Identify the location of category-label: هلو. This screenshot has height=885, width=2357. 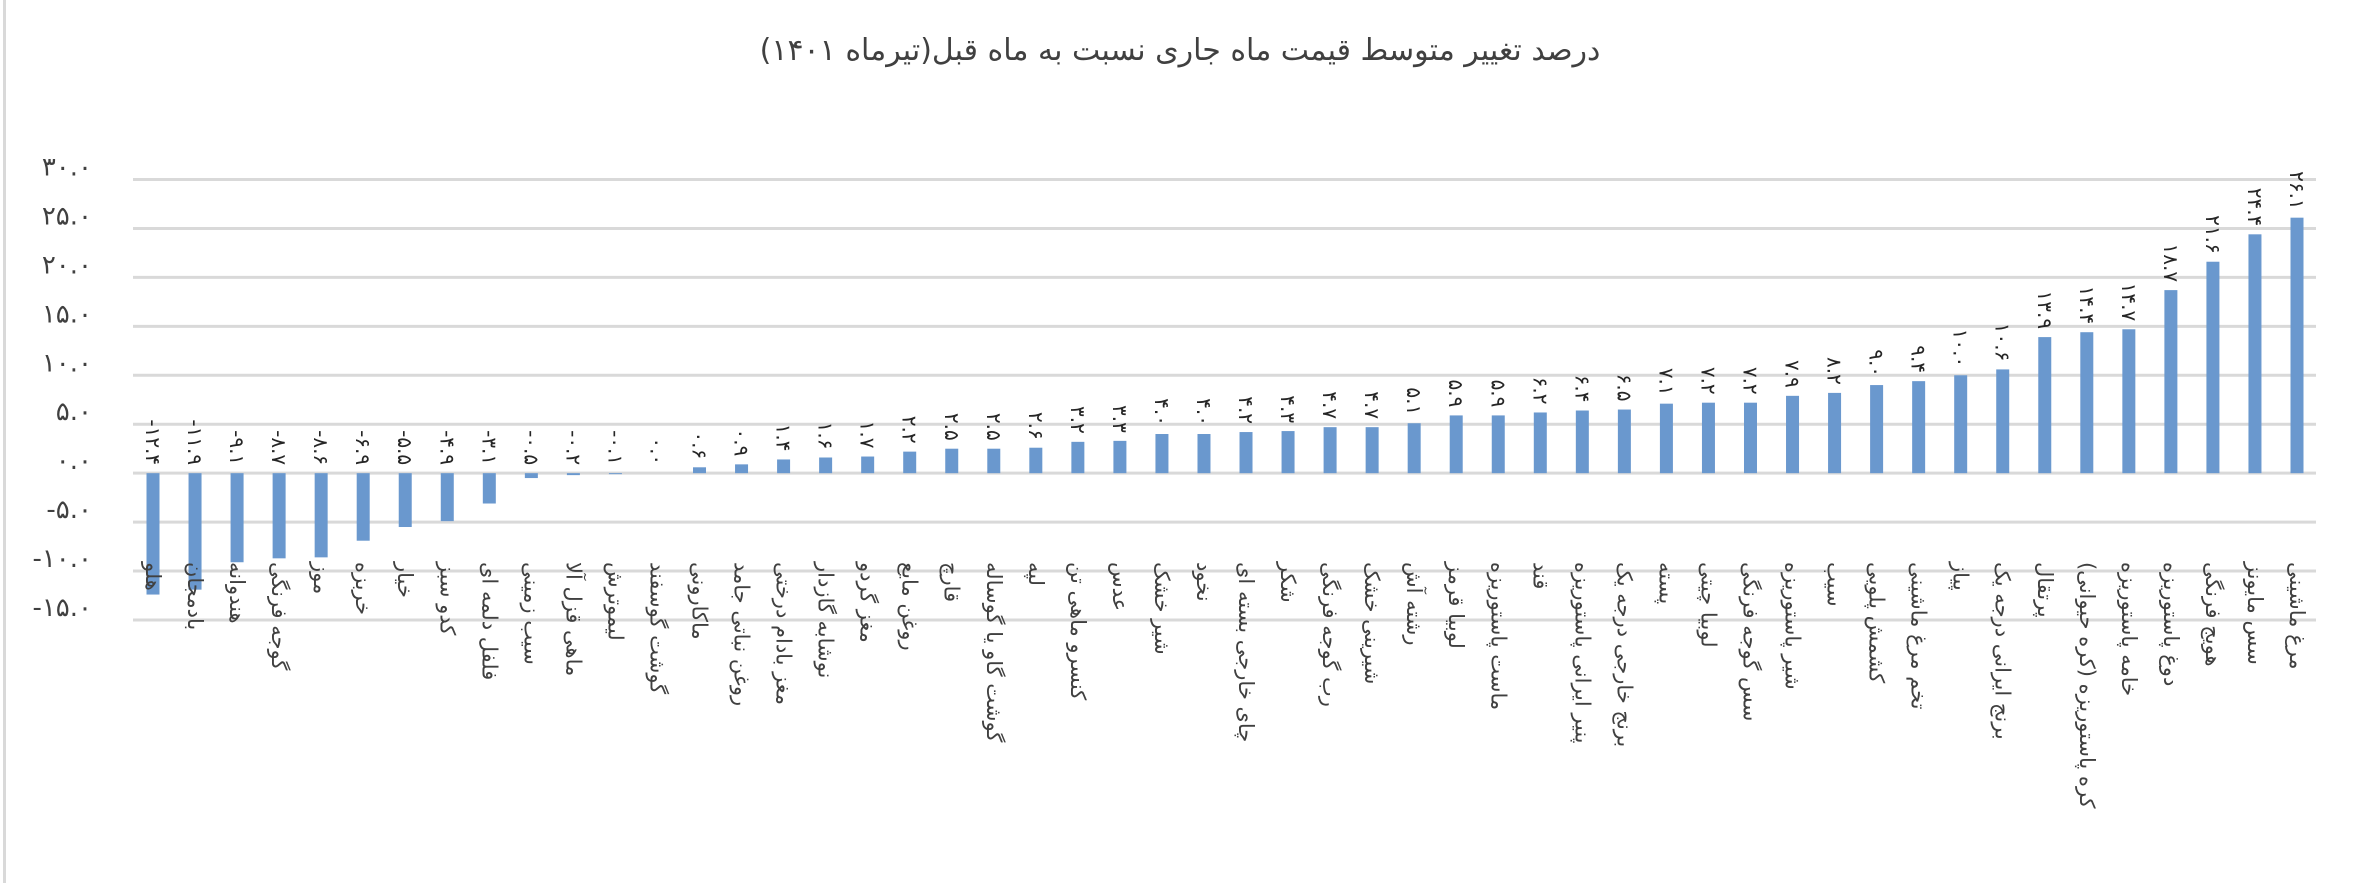
(153, 576).